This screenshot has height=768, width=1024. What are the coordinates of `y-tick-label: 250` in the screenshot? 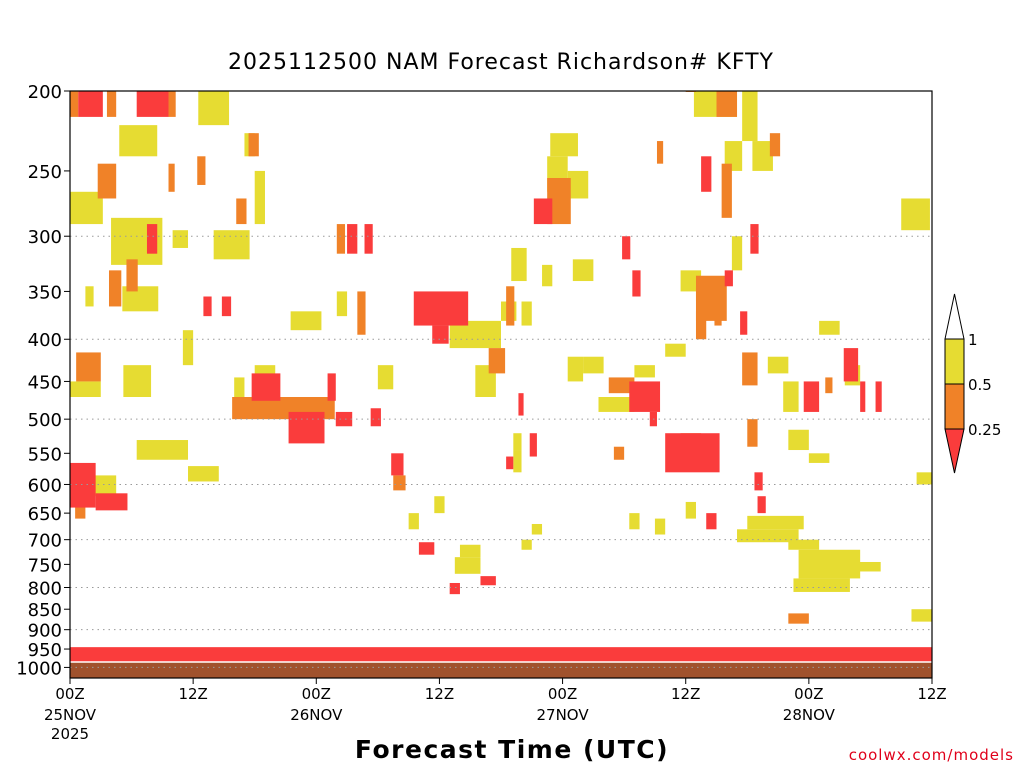 It's located at (45, 172).